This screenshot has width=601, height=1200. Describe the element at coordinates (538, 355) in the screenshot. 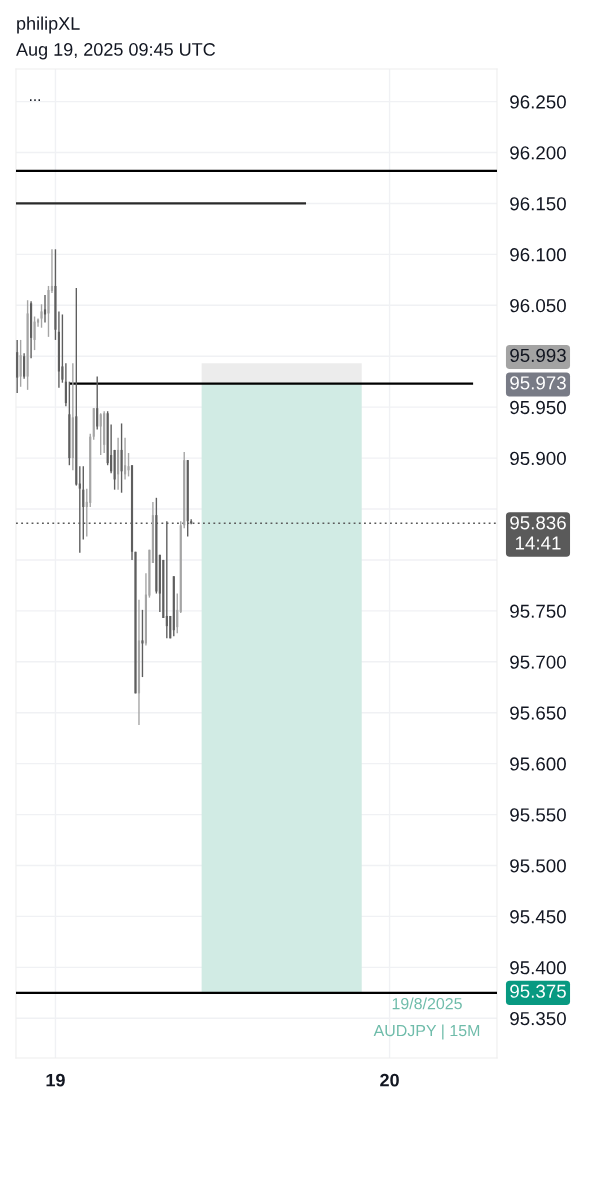

I see `text: 95.993` at that location.